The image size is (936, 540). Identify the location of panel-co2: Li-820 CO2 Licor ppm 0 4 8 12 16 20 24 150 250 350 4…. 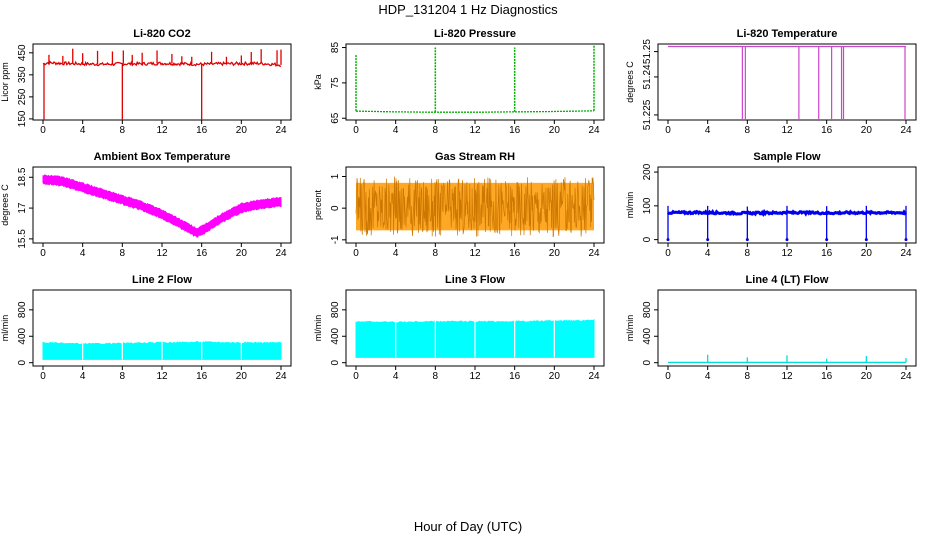
(146, 82).